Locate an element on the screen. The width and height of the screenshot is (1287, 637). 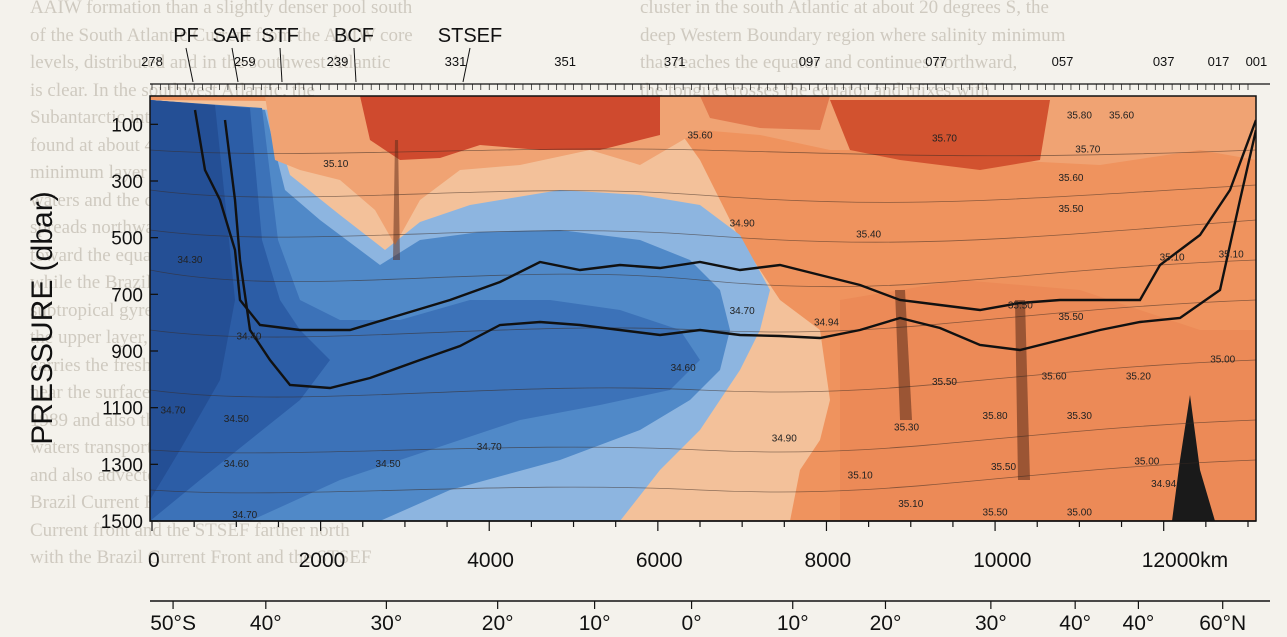
station-label: 017 is located at coordinates (1219, 61).